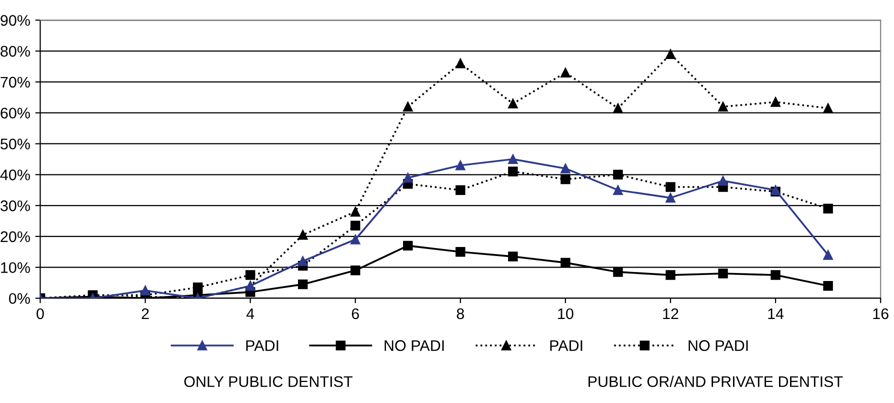 This screenshot has width=894, height=403. Describe the element at coordinates (15, 144) in the screenshot. I see `y-tick-label: 50%` at that location.